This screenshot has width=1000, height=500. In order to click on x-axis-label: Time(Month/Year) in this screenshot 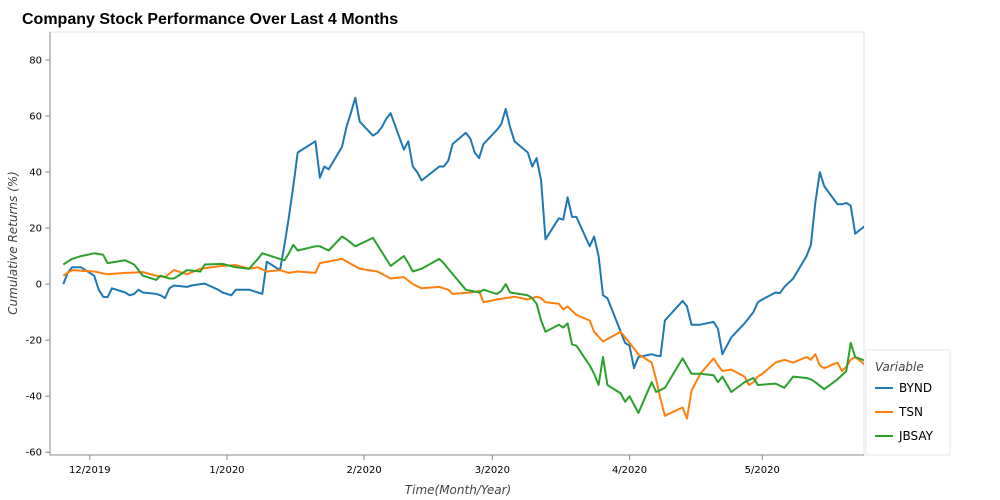, I will do `click(458, 490)`.